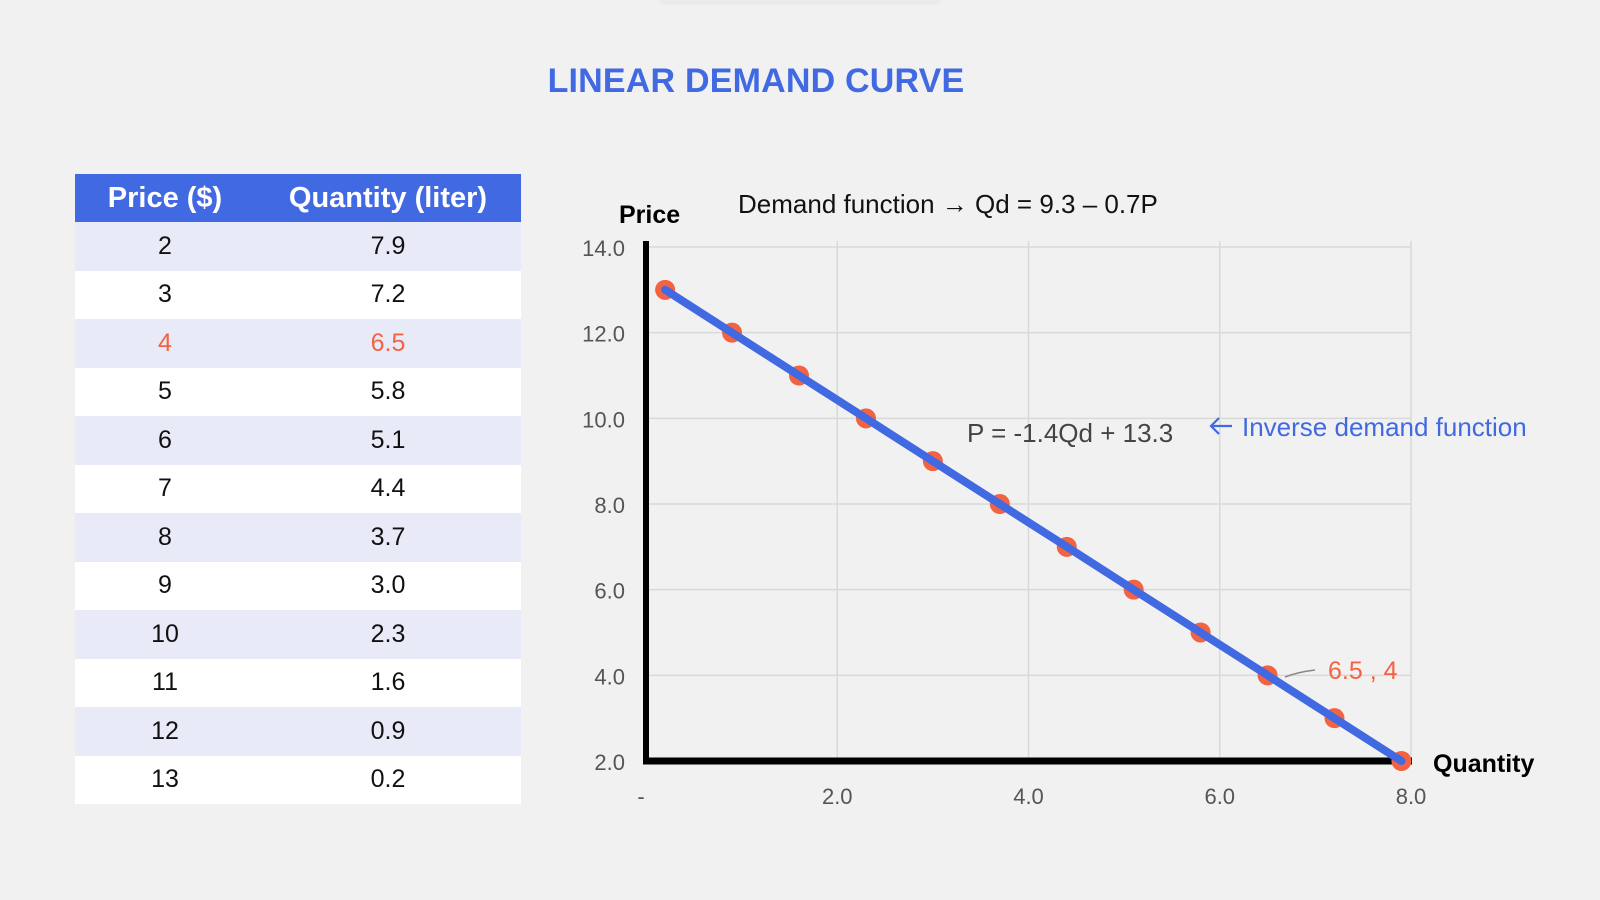  Describe the element at coordinates (165, 391) in the screenshot. I see `price-cell: 5` at that location.